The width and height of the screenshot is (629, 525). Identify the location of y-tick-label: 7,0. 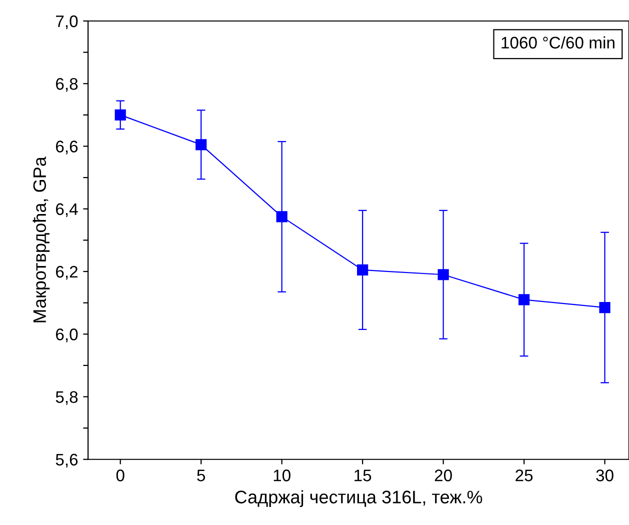
(67, 22).